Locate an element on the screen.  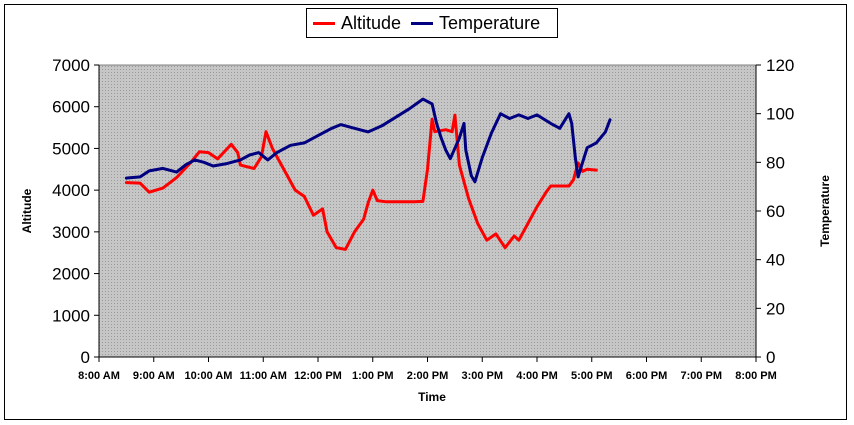
y-left-tick-label: 3000 is located at coordinates (71, 232).